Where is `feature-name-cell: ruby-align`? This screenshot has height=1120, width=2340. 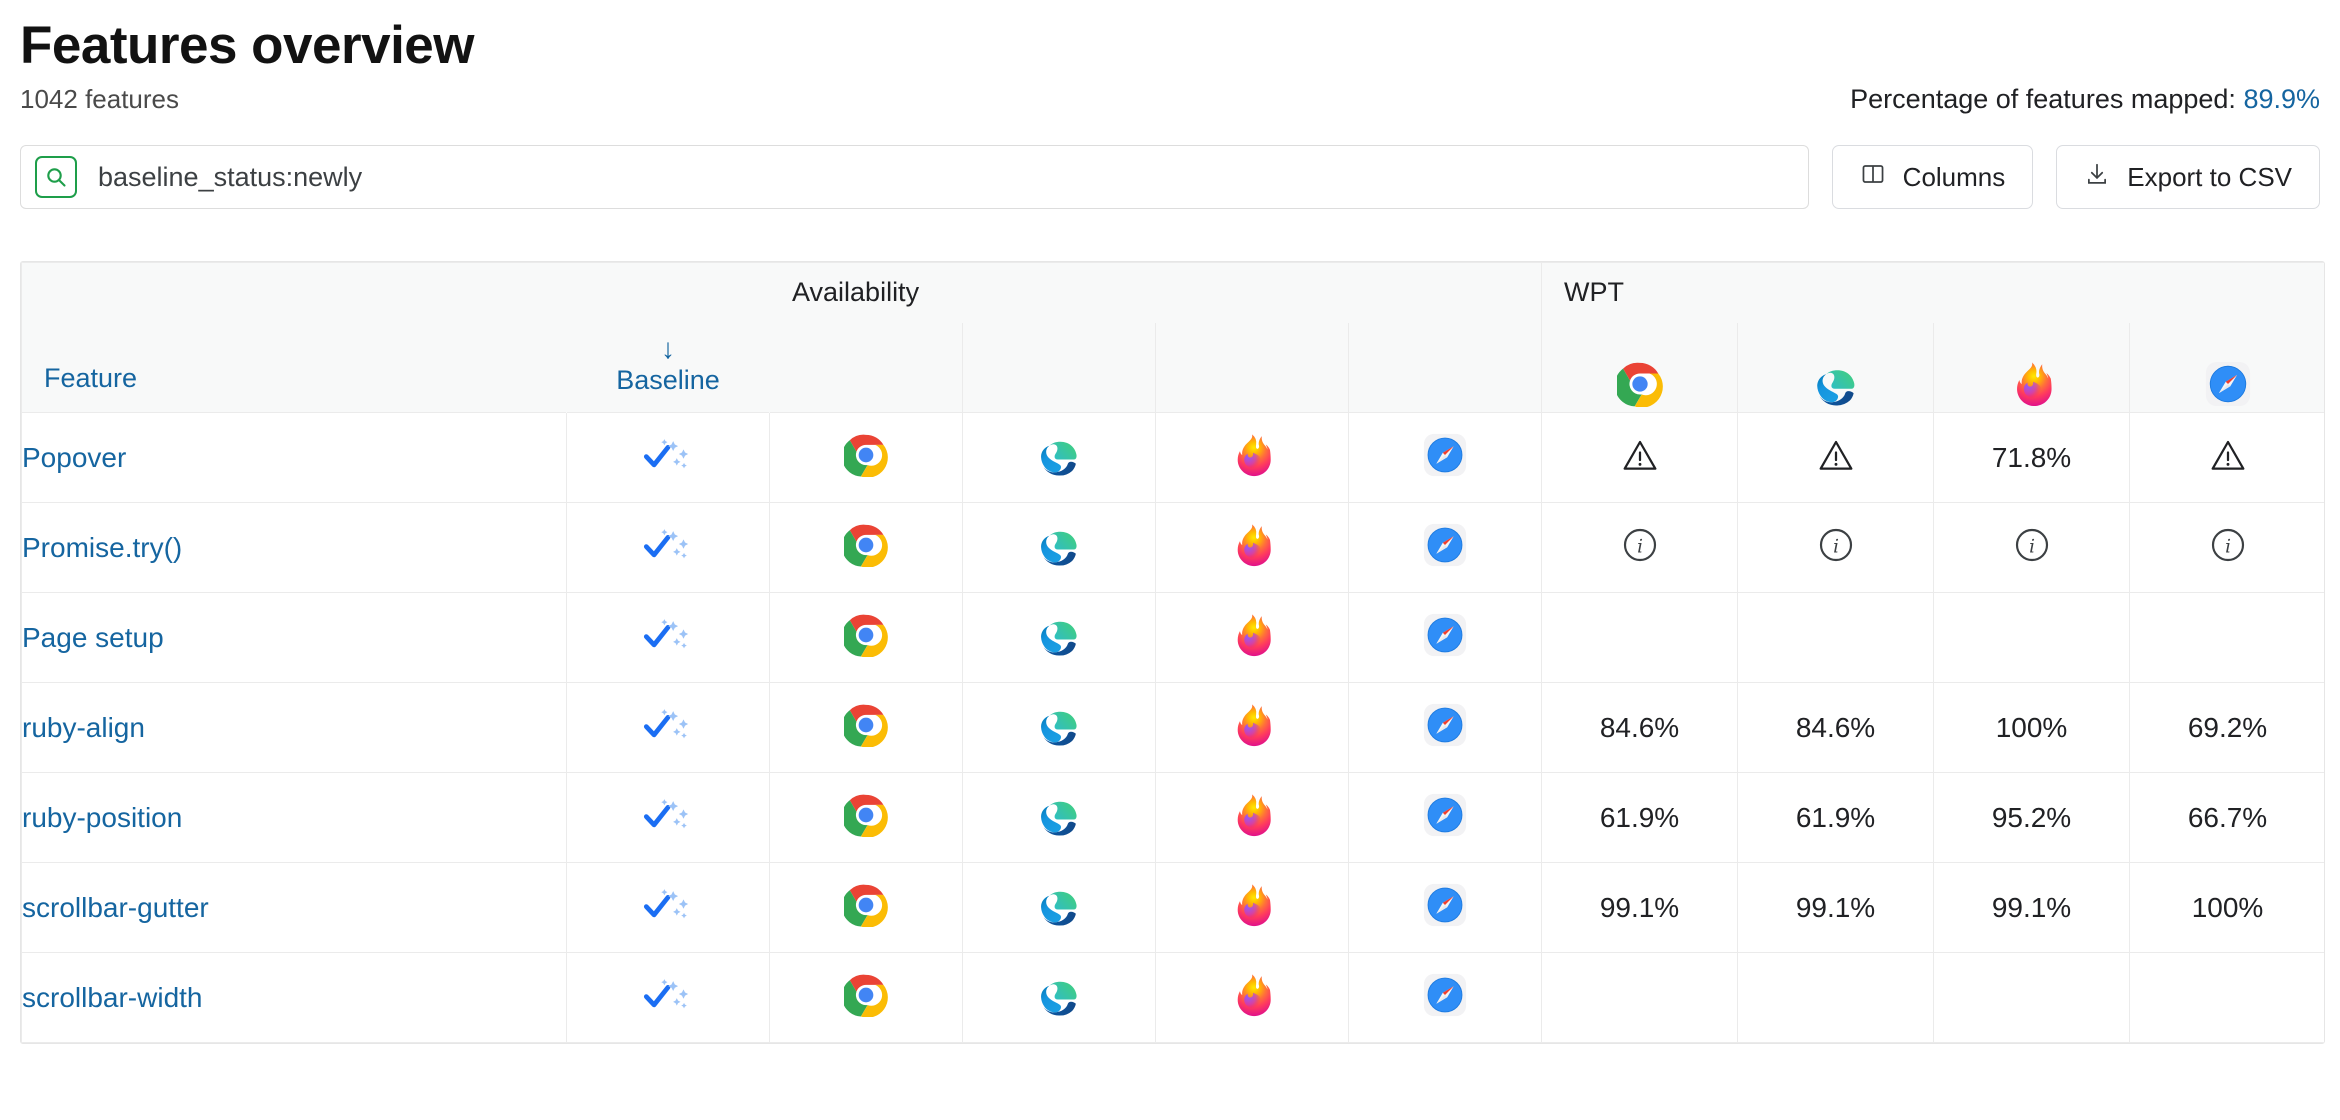 feature-name-cell: ruby-align is located at coordinates (294, 728).